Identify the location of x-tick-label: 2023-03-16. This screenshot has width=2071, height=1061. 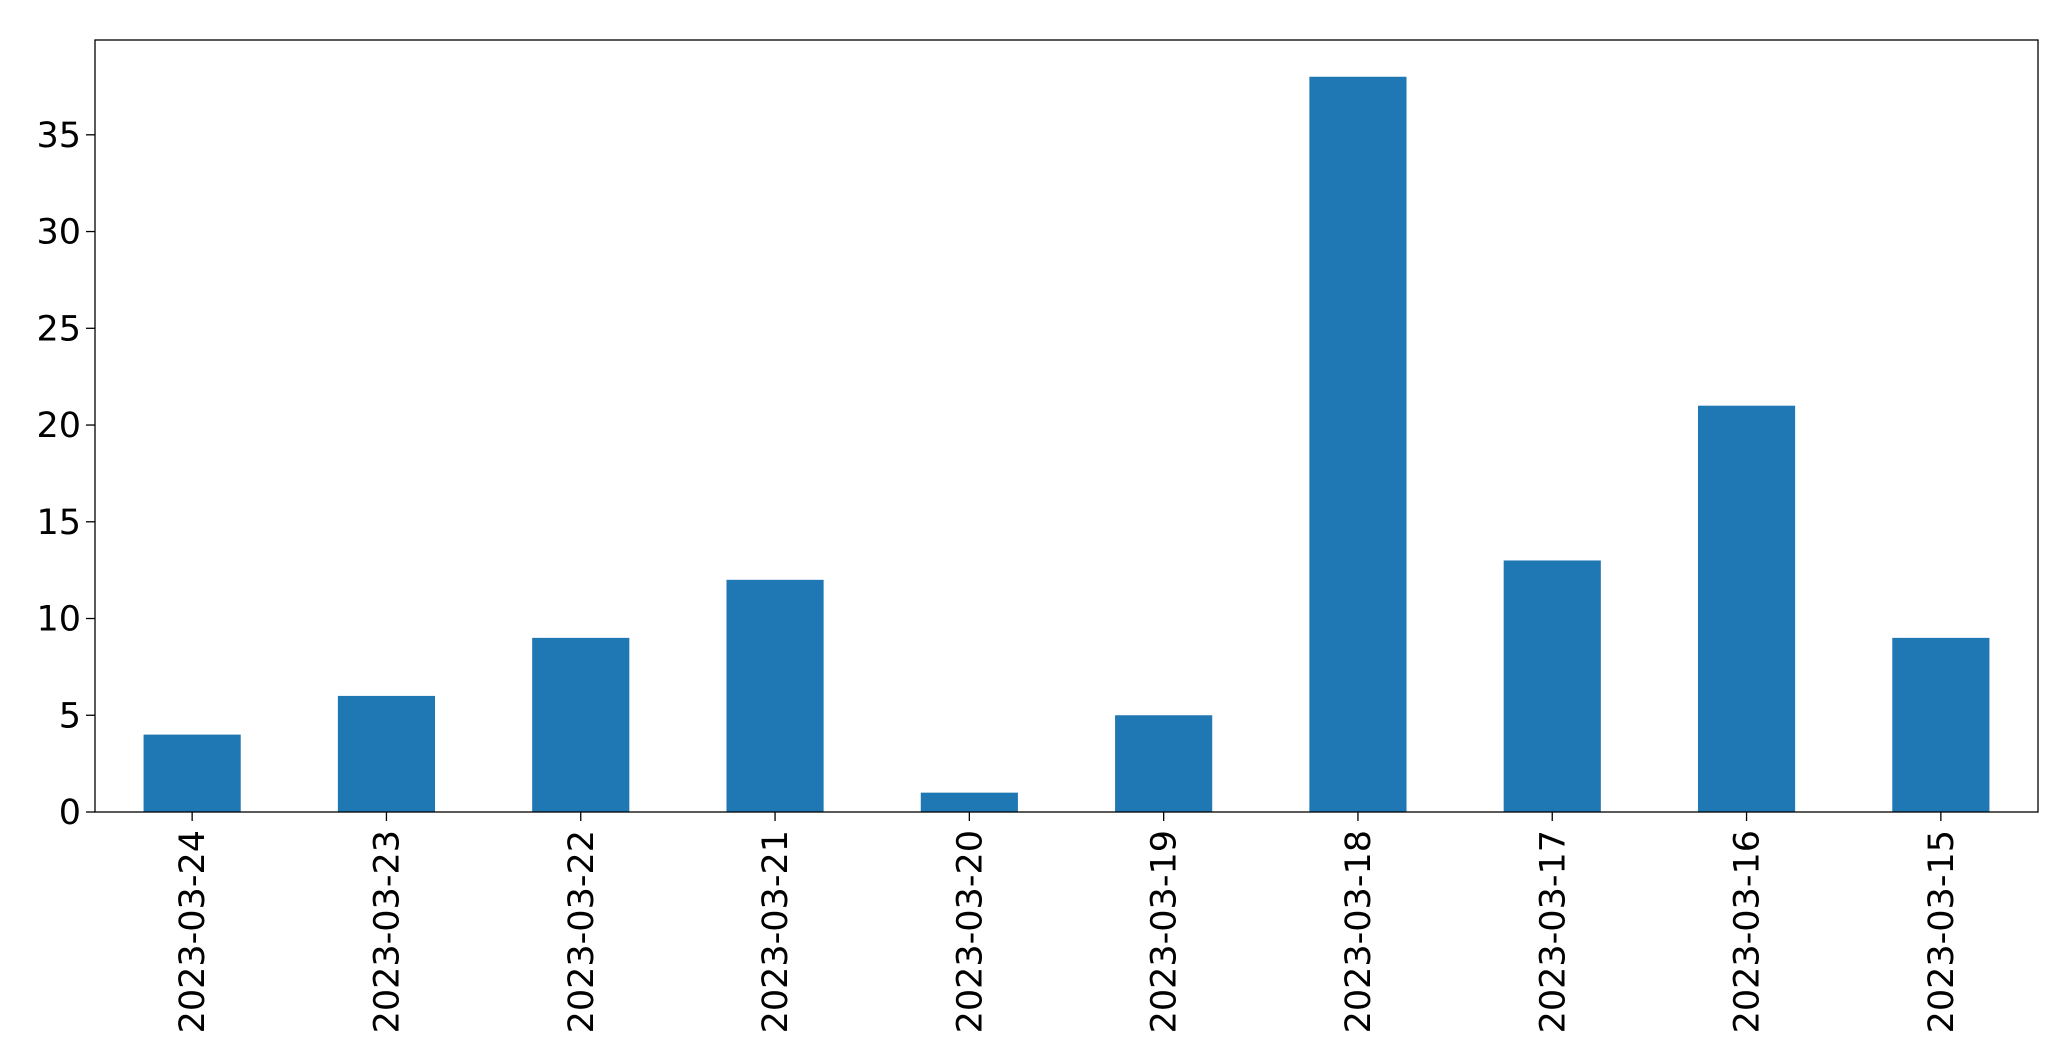
(1748, 931).